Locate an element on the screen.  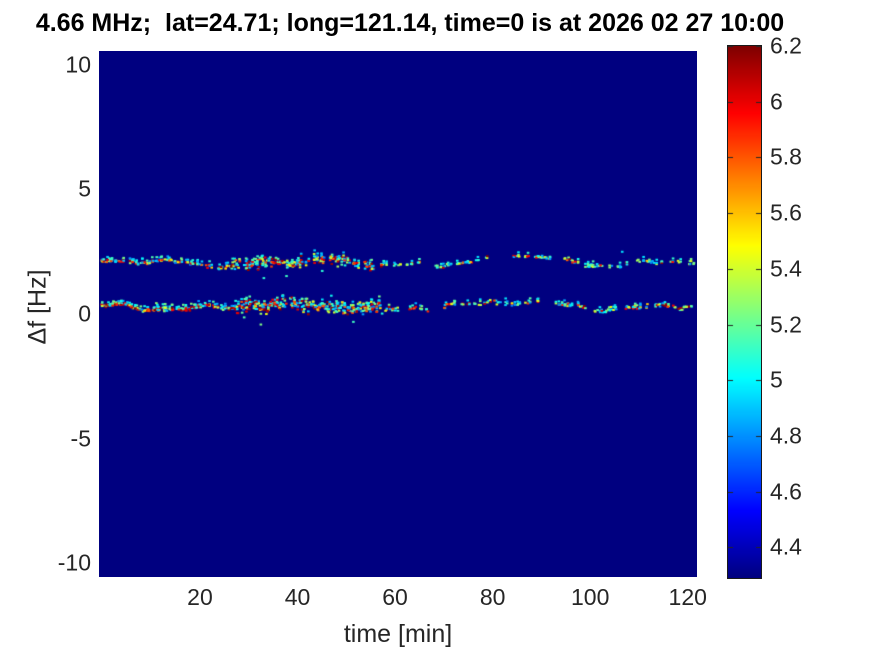
colorbar-gradient is located at coordinates (744, 312).